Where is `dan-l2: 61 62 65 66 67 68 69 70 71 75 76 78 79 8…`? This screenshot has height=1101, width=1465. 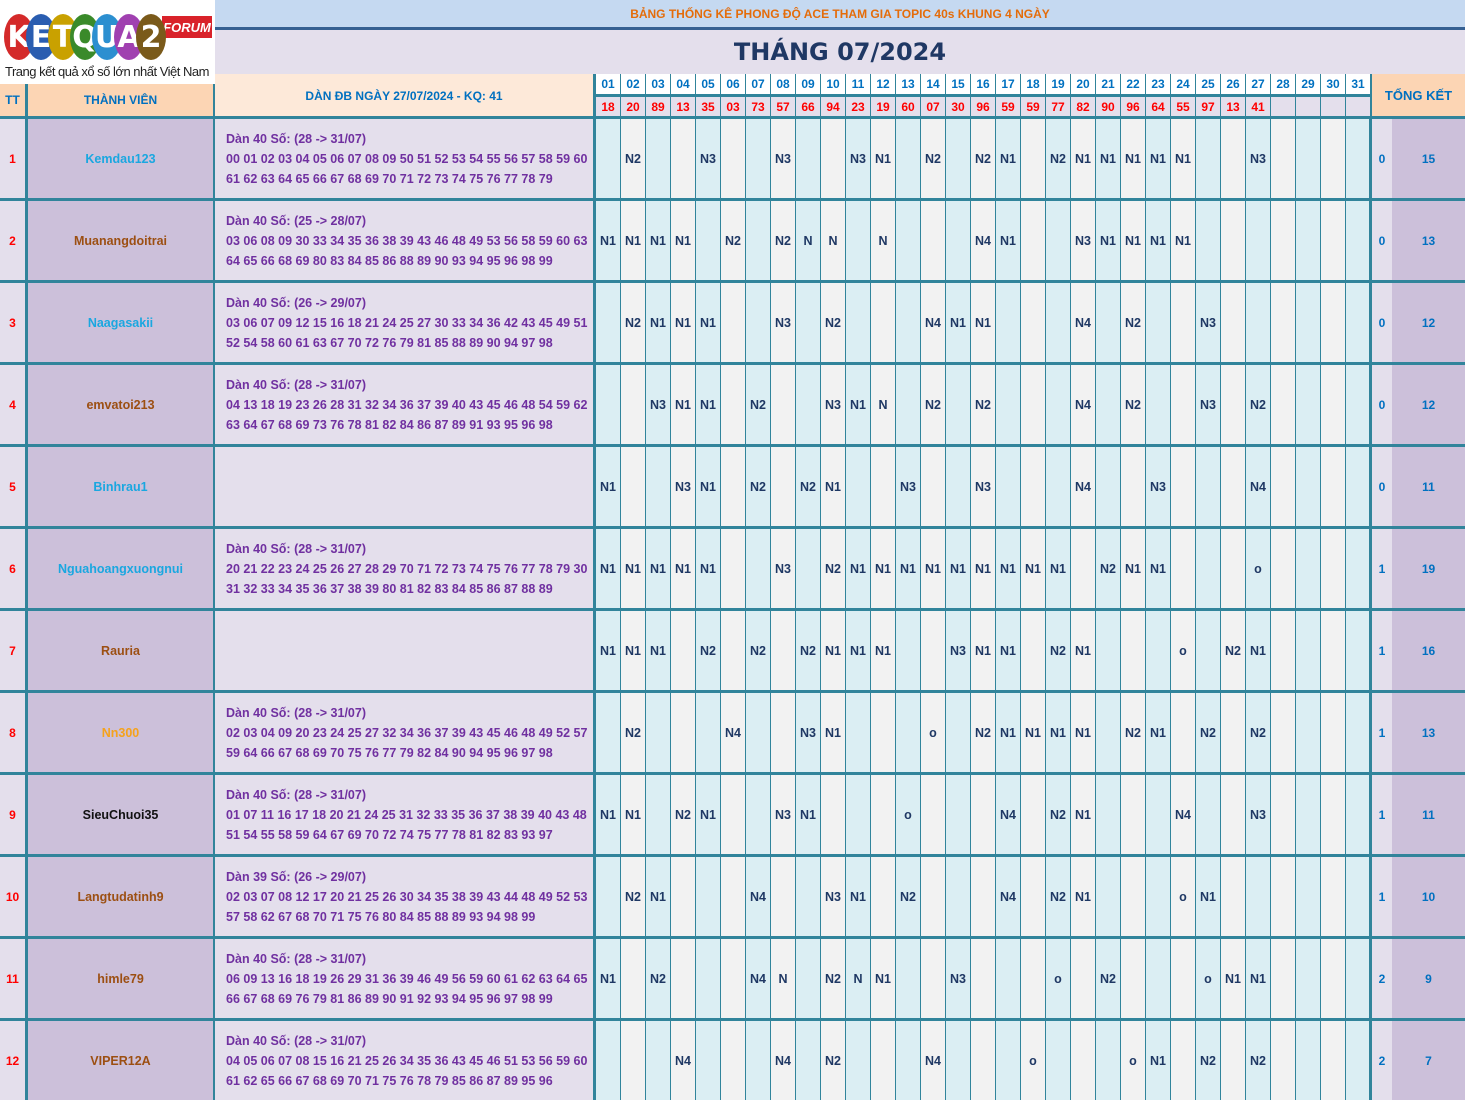 dan-l2: 61 62 65 66 67 68 69 70 71 75 76 78 79 8… is located at coordinates (389, 1080).